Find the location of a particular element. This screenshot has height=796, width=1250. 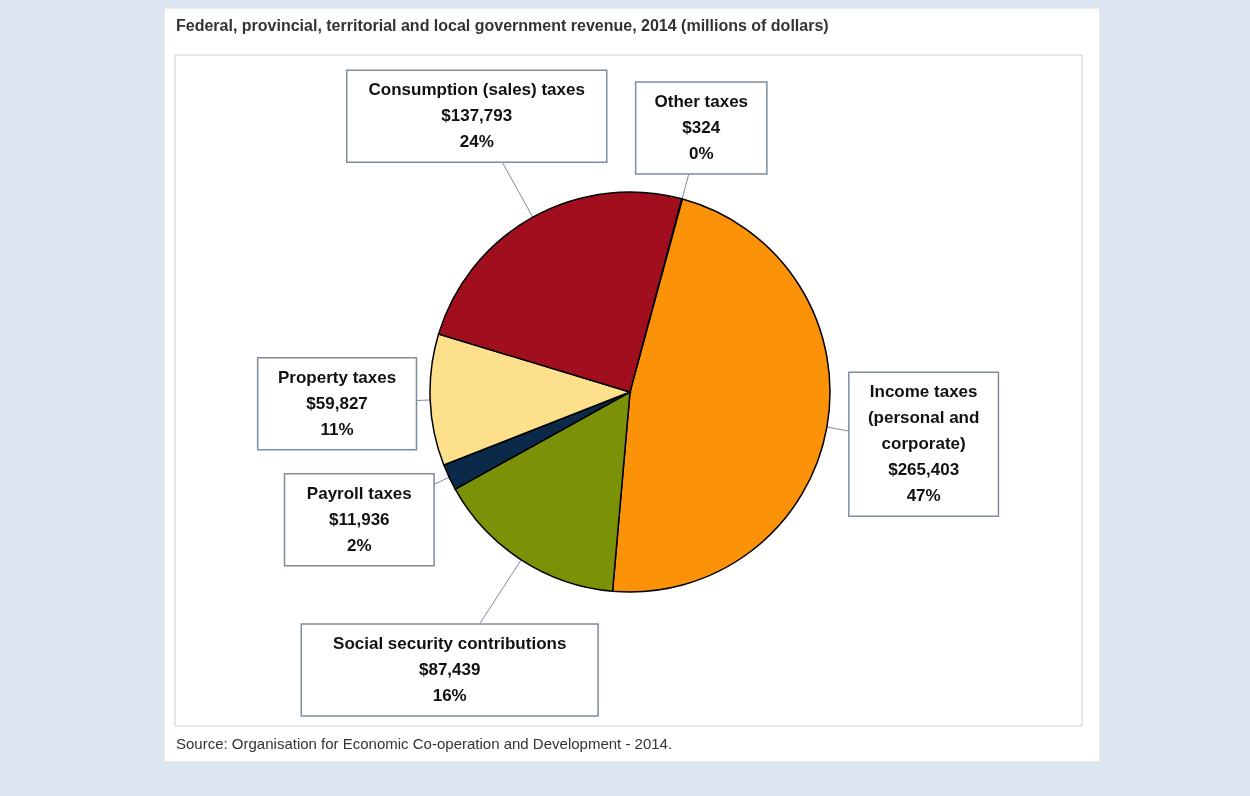

chart-title: Federal, provincial, territorial and local government revenue, 2014 (millions of dollars) is located at coordinates (502, 25).